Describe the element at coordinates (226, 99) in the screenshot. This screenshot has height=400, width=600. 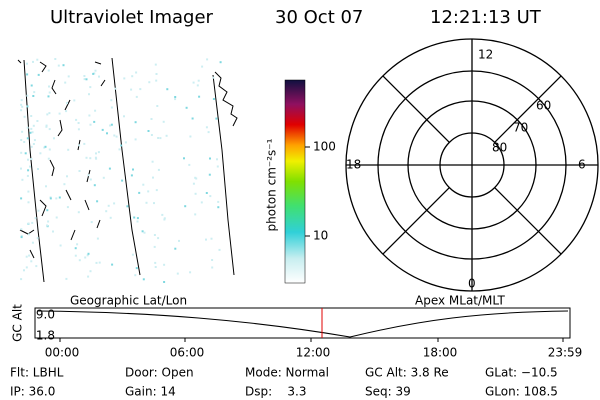
I see `coastline` at that location.